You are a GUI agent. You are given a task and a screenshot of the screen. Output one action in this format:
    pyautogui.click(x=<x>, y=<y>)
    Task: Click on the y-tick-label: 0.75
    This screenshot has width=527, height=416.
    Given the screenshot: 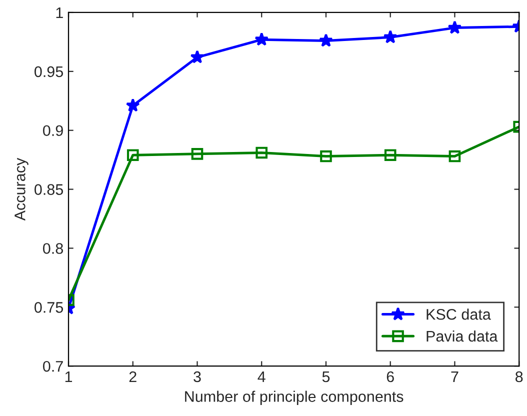 What is the action you would take?
    pyautogui.click(x=49, y=307)
    